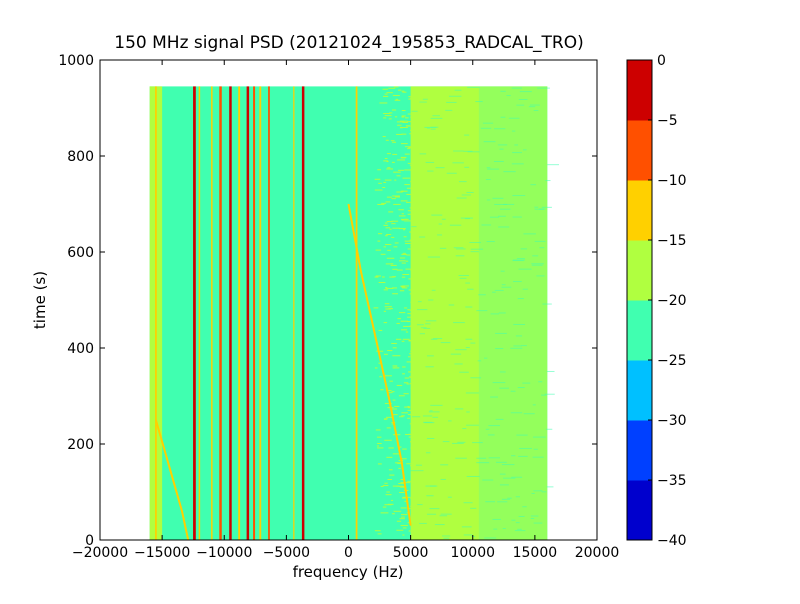  What do you see at coordinates (672, 181) in the screenshot?
I see `colorbar-tick-label: −10` at bounding box center [672, 181].